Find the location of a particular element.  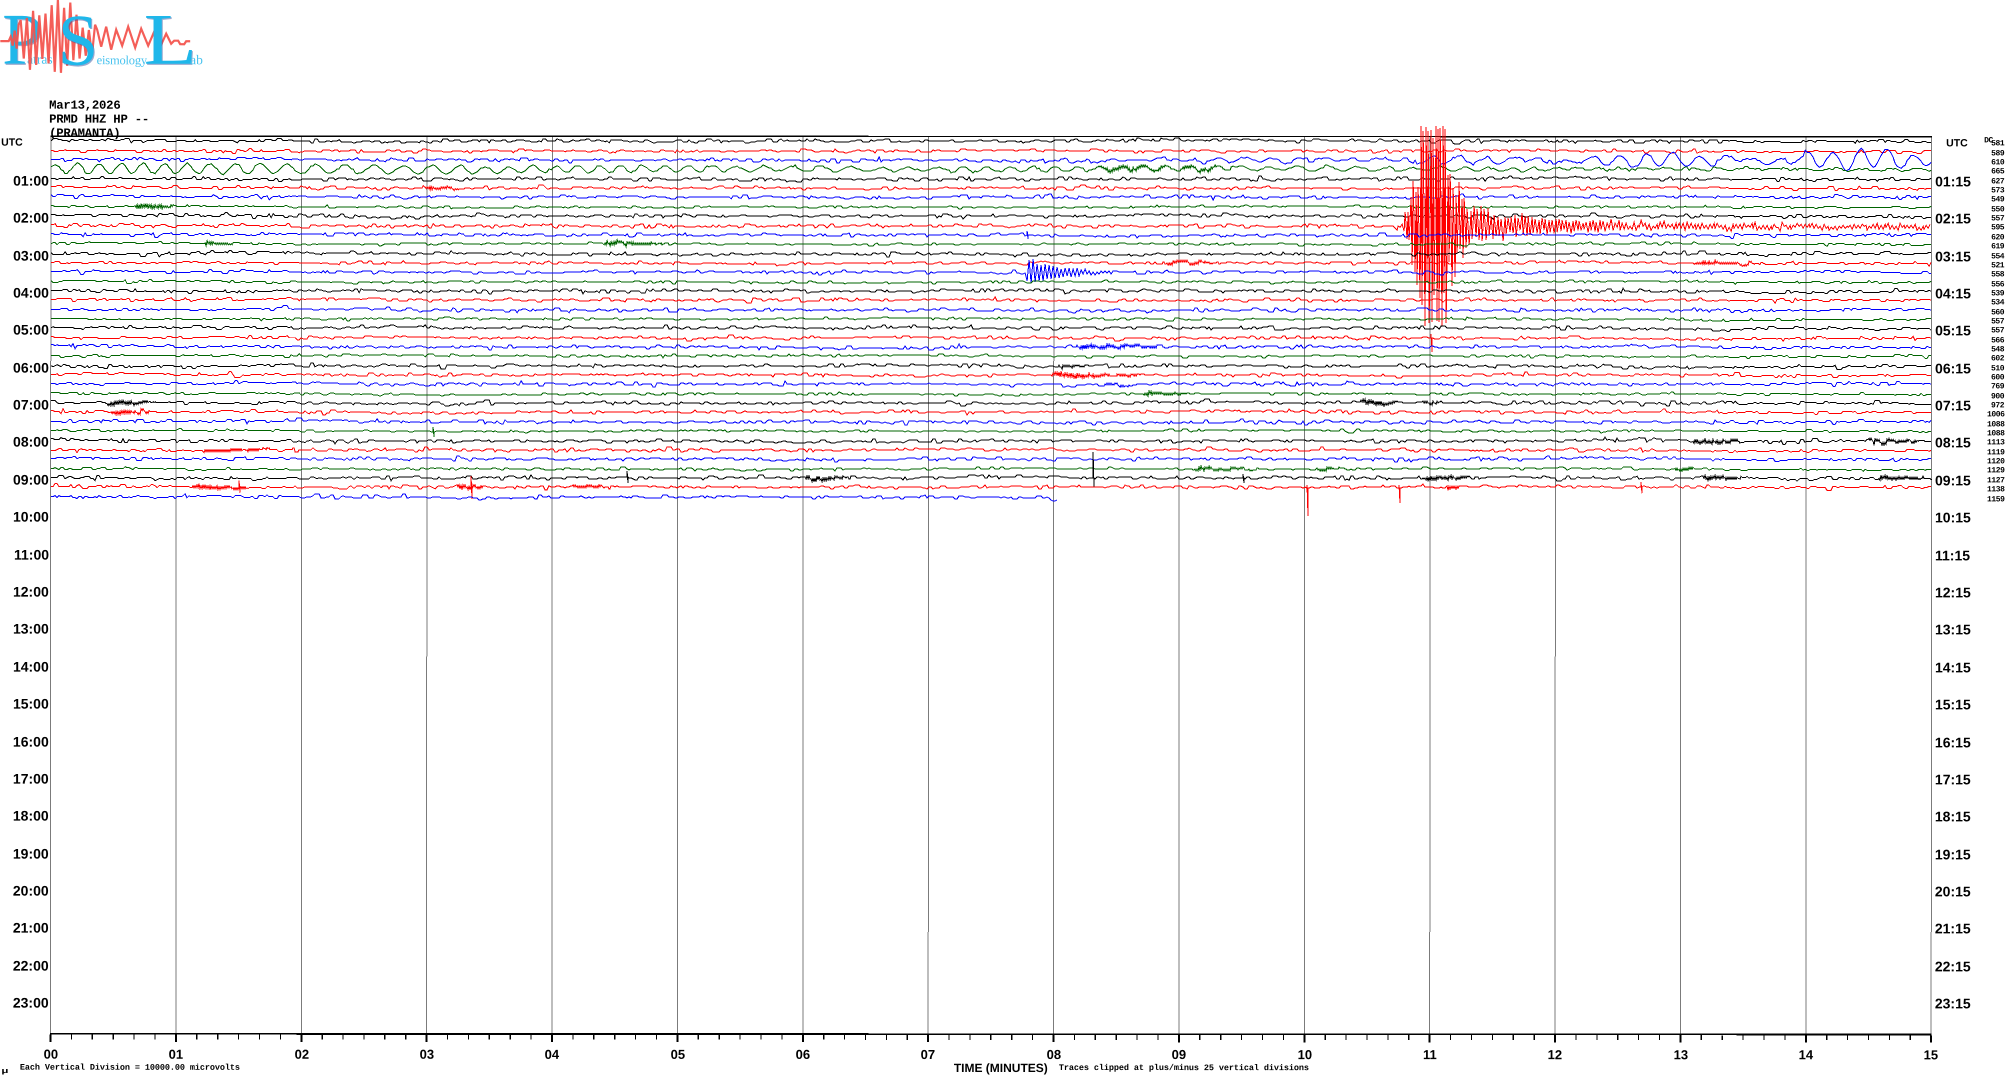

svg-text: ab is located at coordinates (196, 59).